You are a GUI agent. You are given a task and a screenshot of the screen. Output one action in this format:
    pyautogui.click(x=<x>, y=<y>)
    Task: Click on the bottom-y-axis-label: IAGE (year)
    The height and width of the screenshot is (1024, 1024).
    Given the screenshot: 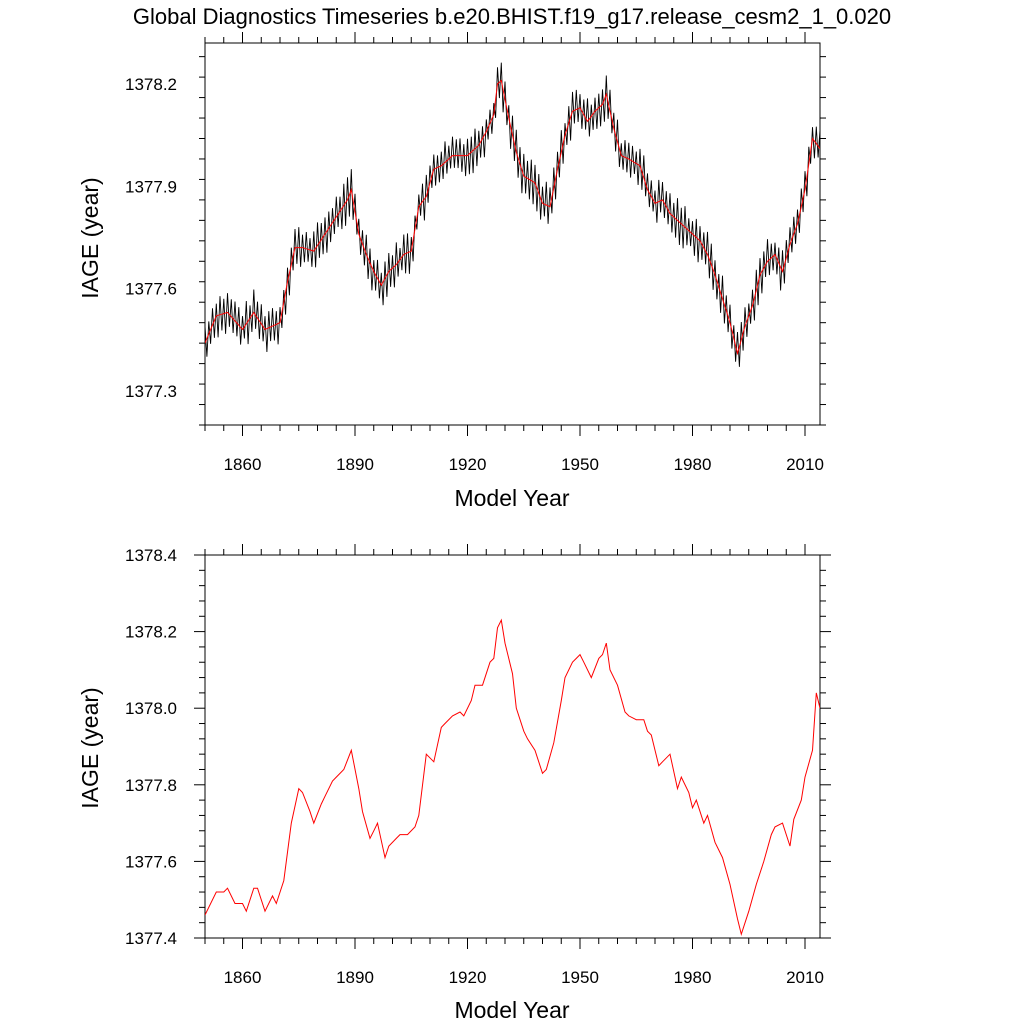 What is the action you would take?
    pyautogui.click(x=90, y=747)
    